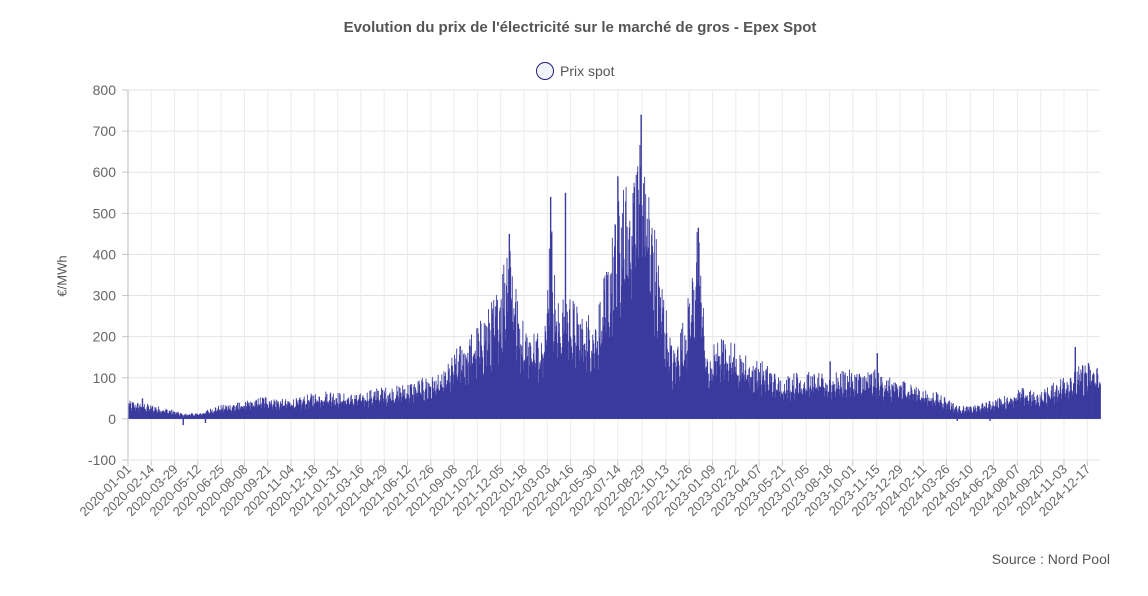 Image resolution: width=1148 pixels, height=596 pixels. I want to click on legend-series-swatch, so click(545, 71).